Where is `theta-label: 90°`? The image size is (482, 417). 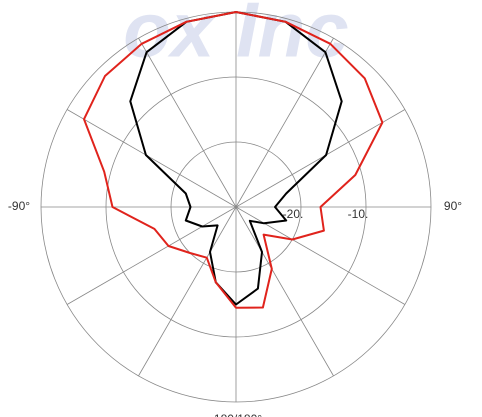
theta-label: 90° is located at coordinates (453, 206).